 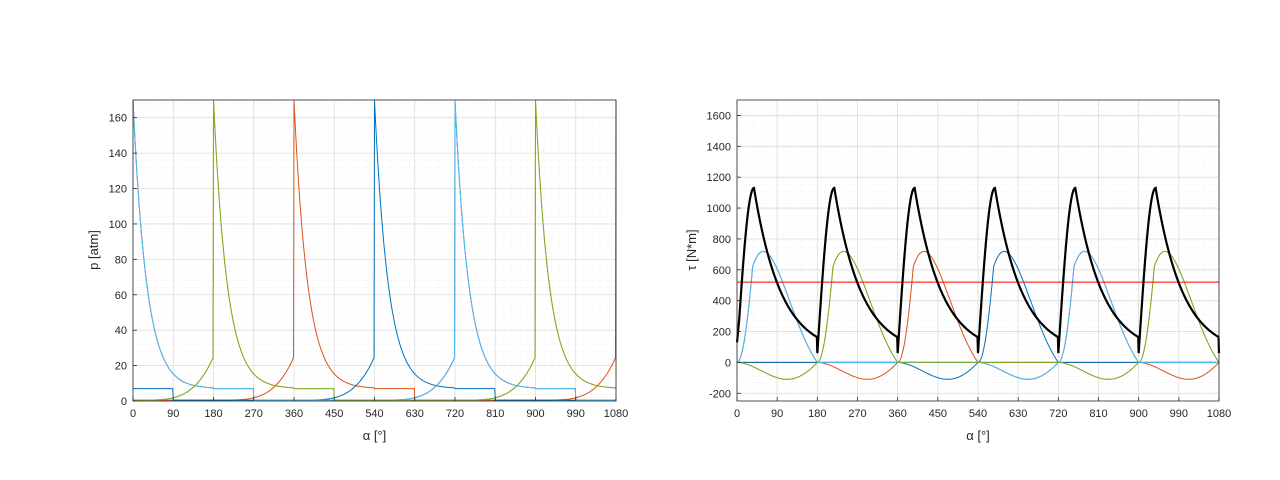 What do you see at coordinates (213, 414) in the screenshot?
I see `pressure-xtick-label: 180` at bounding box center [213, 414].